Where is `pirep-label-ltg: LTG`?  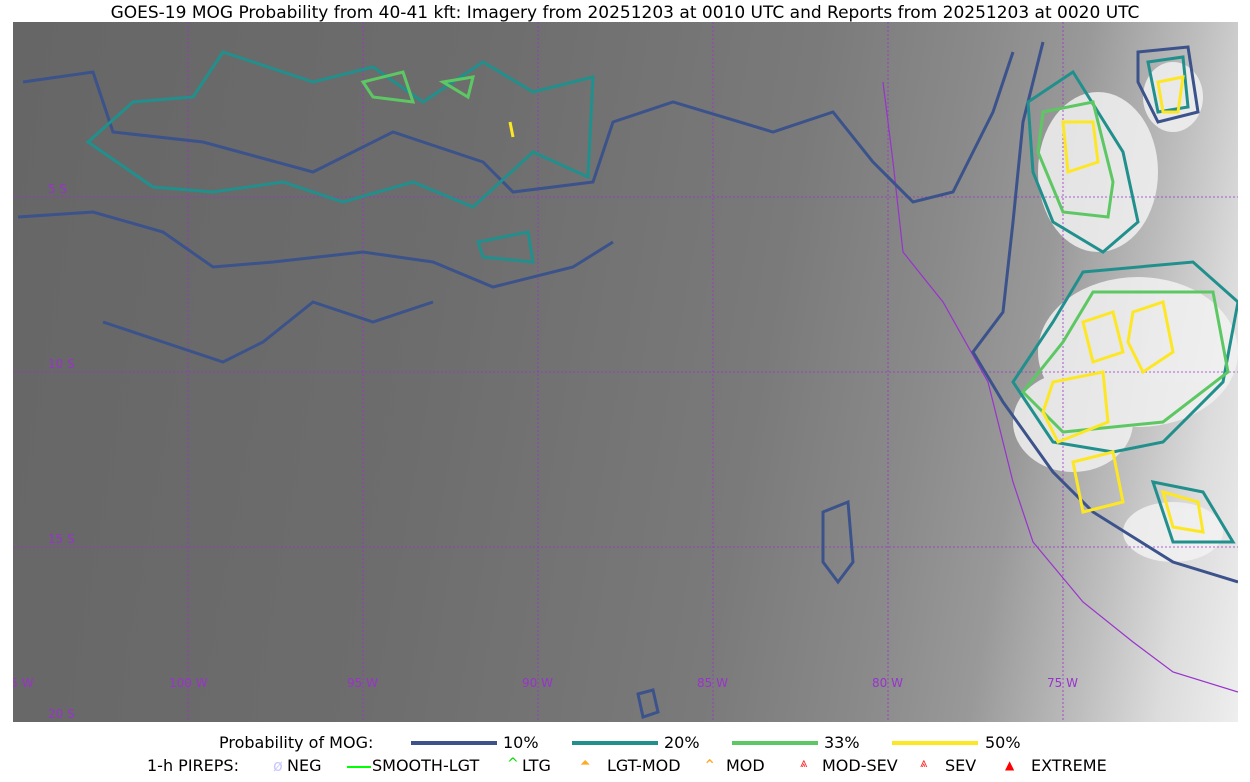 pirep-label-ltg: LTG is located at coordinates (536, 765).